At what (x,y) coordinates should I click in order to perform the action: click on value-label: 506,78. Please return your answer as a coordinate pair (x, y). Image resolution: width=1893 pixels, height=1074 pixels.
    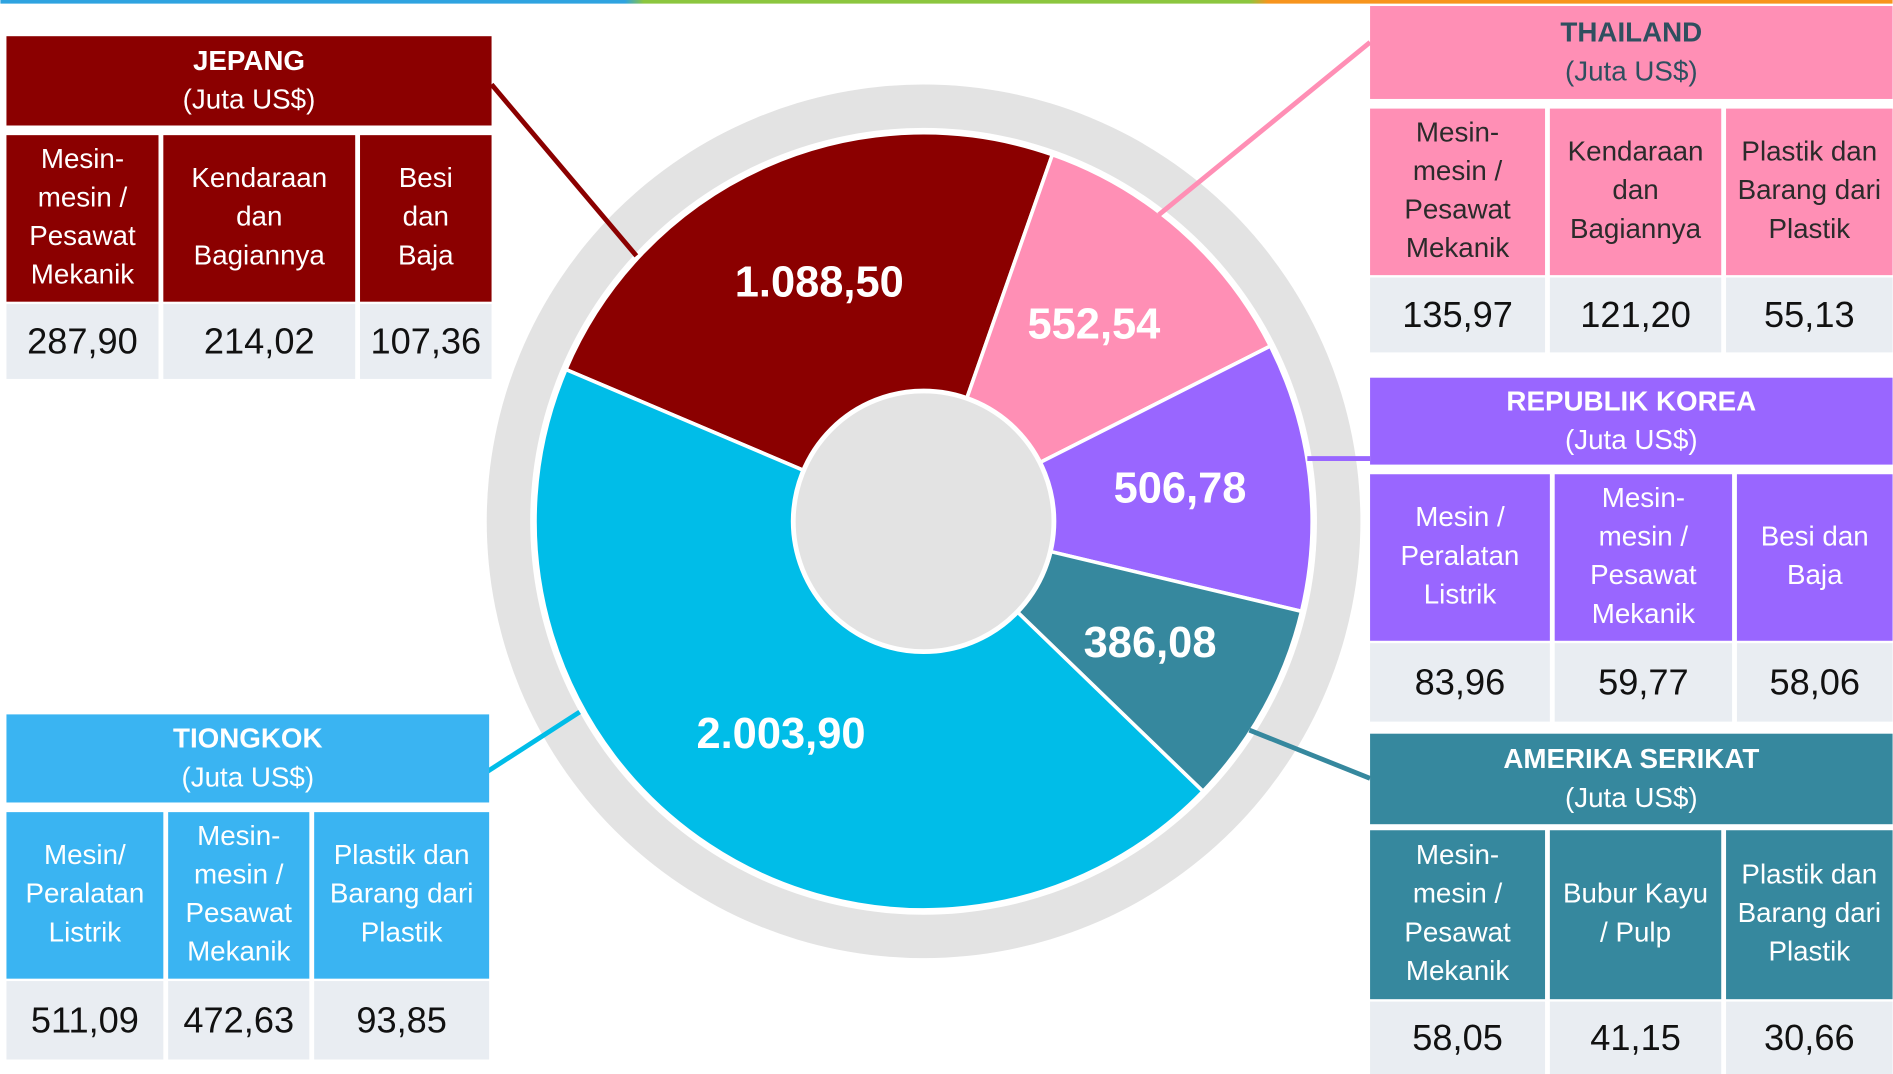
    Looking at the image, I should click on (1180, 489).